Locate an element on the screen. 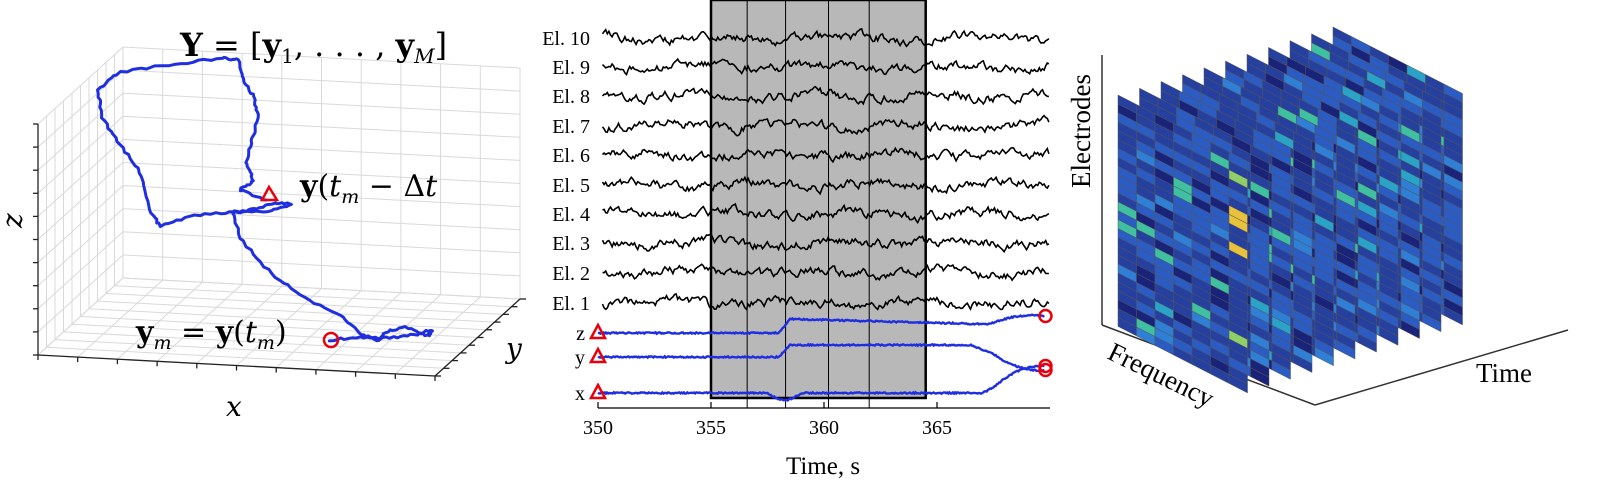  trajectory-line is located at coordinates (265, 199).